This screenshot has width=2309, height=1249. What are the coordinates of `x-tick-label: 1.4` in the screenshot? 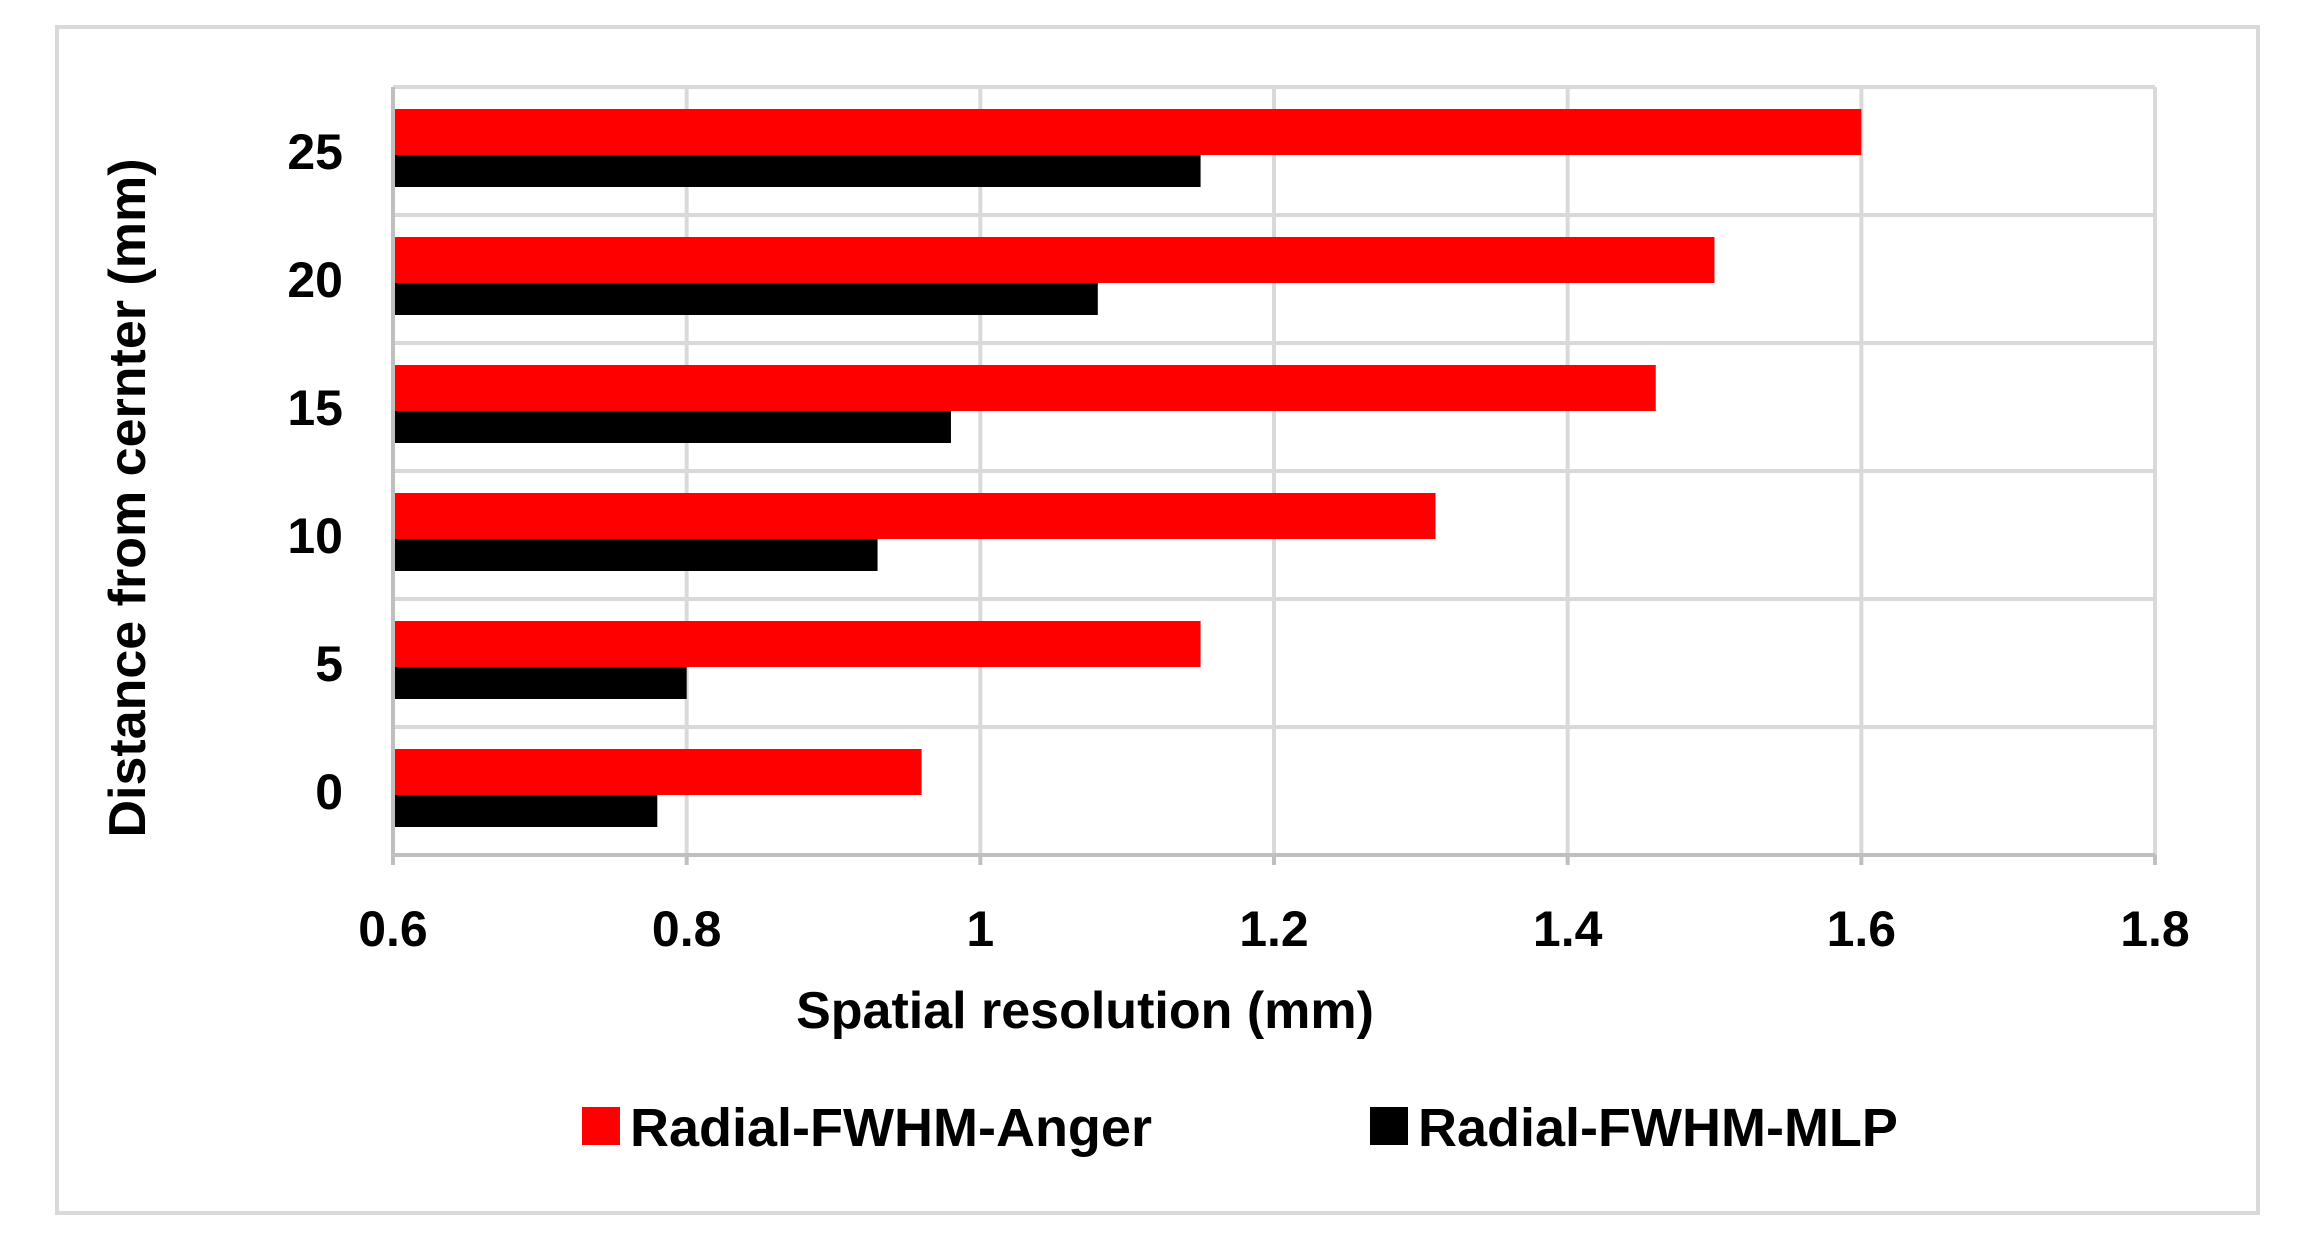 It's located at (1568, 929).